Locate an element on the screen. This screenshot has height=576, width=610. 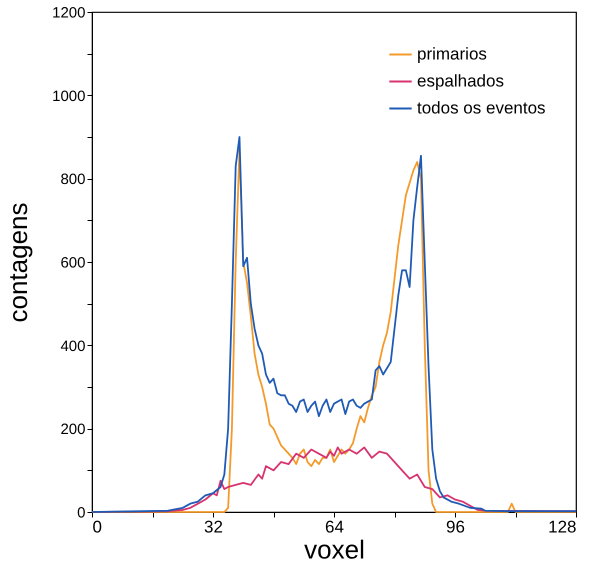
x-tick-label: 0 is located at coordinates (97, 527).